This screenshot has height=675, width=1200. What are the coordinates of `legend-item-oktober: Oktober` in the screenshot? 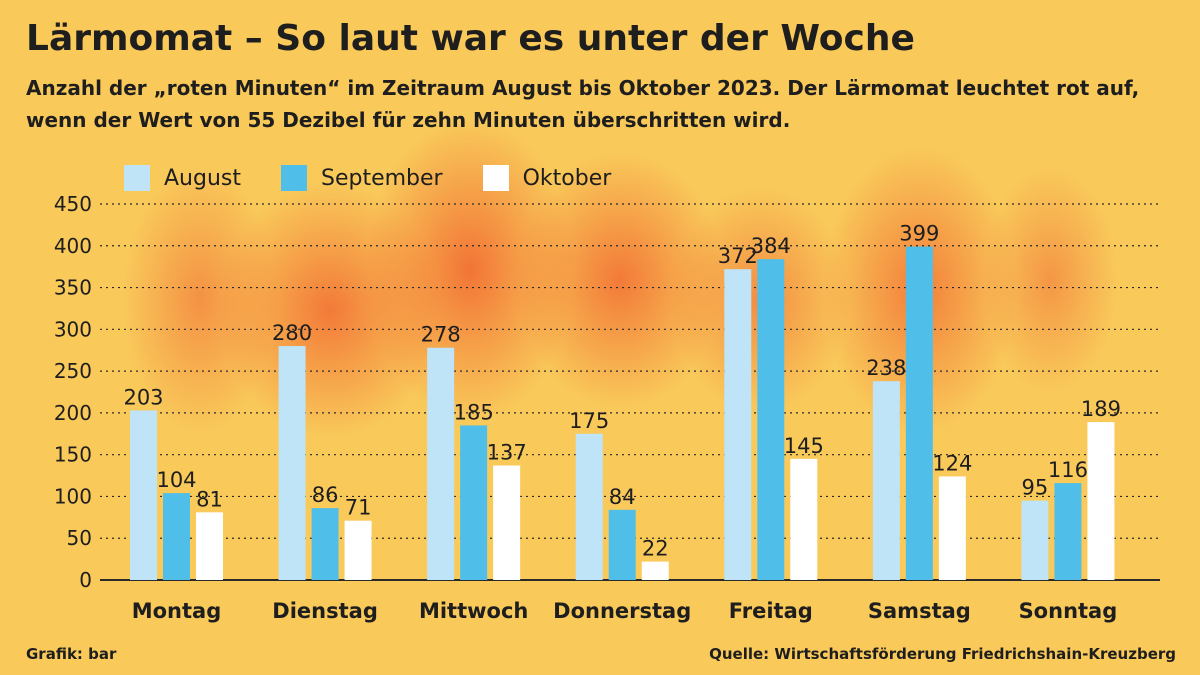 It's located at (547, 178).